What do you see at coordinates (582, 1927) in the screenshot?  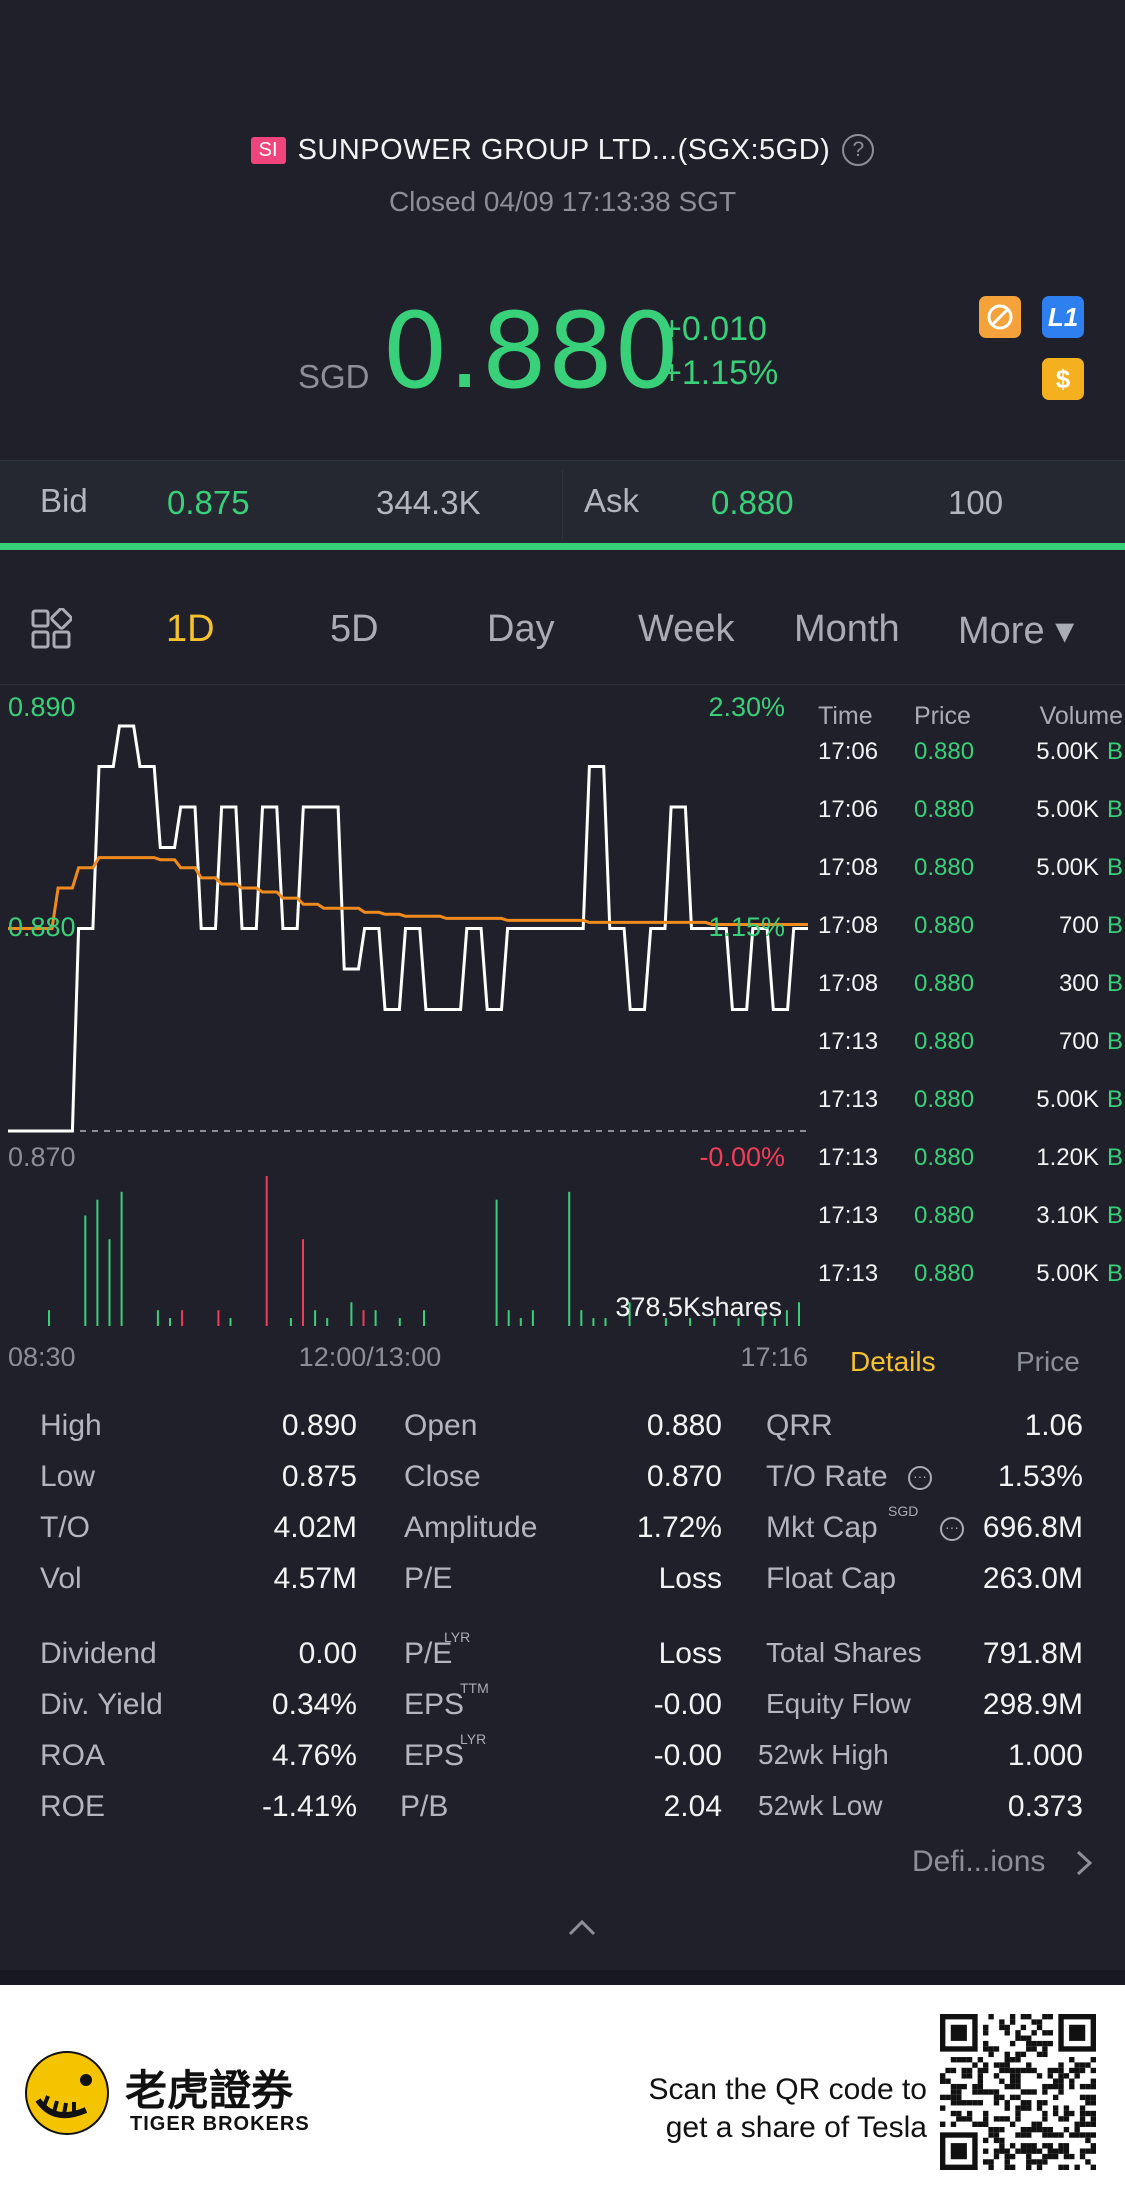 I see `chevron-up-icon` at bounding box center [582, 1927].